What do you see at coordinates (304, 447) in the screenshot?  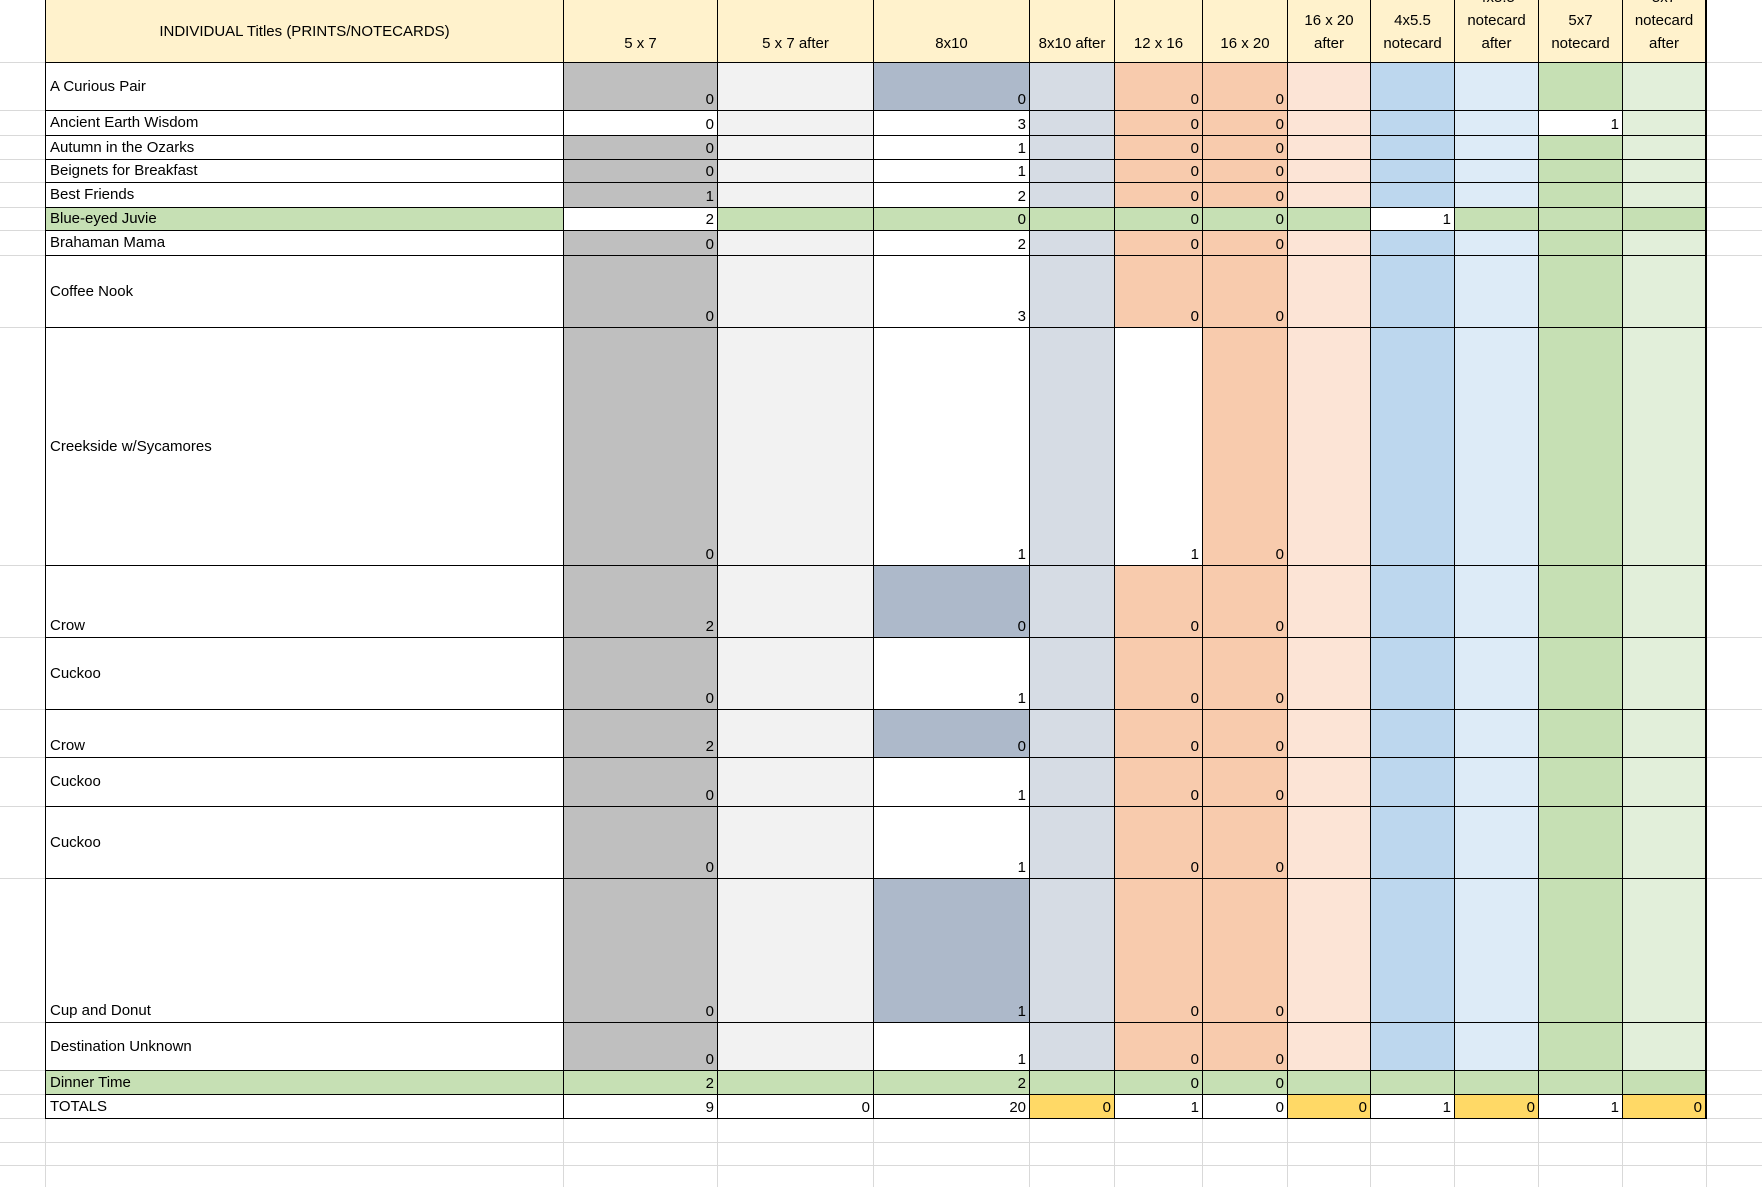 I see `row-title-cell: Creekside w/Sycamores` at bounding box center [304, 447].